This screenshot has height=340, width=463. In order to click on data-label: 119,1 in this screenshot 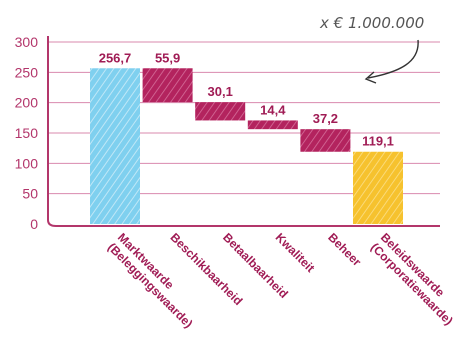, I will do `click(378, 141)`.